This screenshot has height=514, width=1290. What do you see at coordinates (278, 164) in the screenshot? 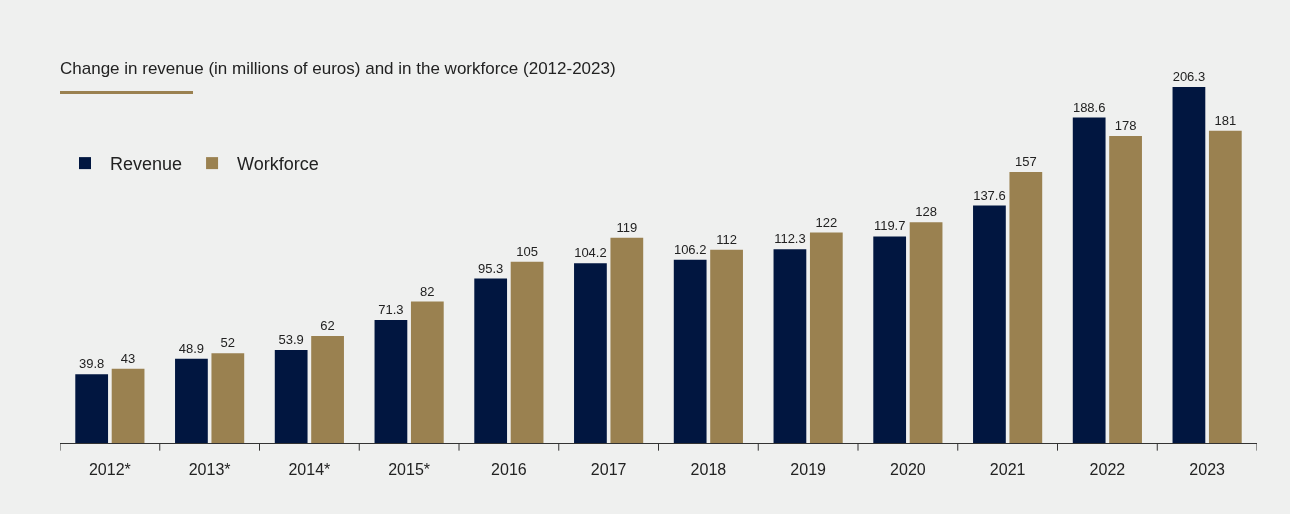
I see `legend-label: Workforce` at bounding box center [278, 164].